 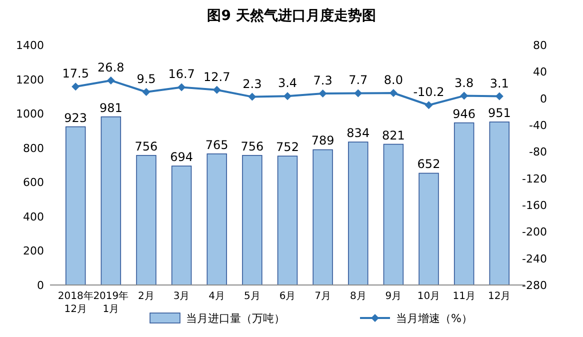 What do you see at coordinates (393, 296) in the screenshot?
I see `x-tick-label: 9月` at bounding box center [393, 296].